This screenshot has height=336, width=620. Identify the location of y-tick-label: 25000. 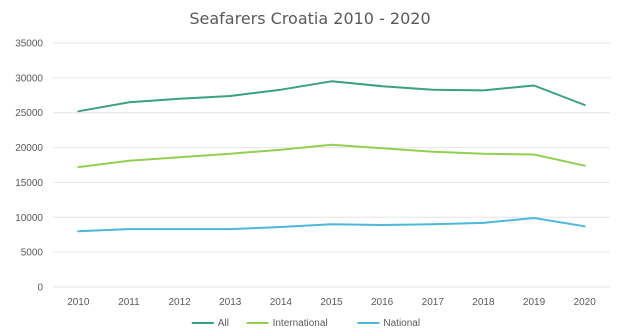
(29, 113).